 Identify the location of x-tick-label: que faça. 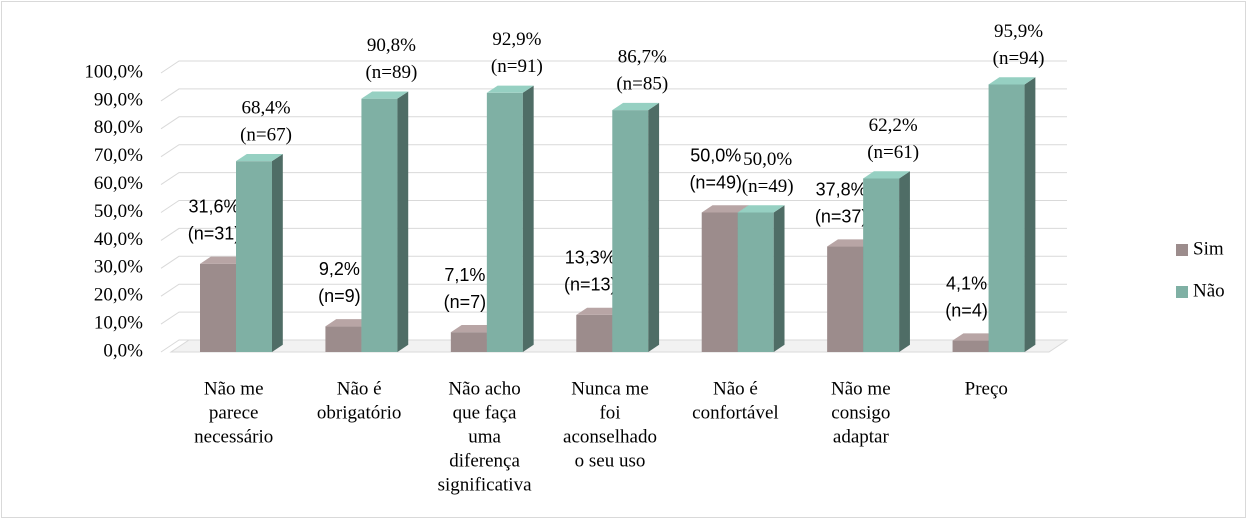
(485, 412).